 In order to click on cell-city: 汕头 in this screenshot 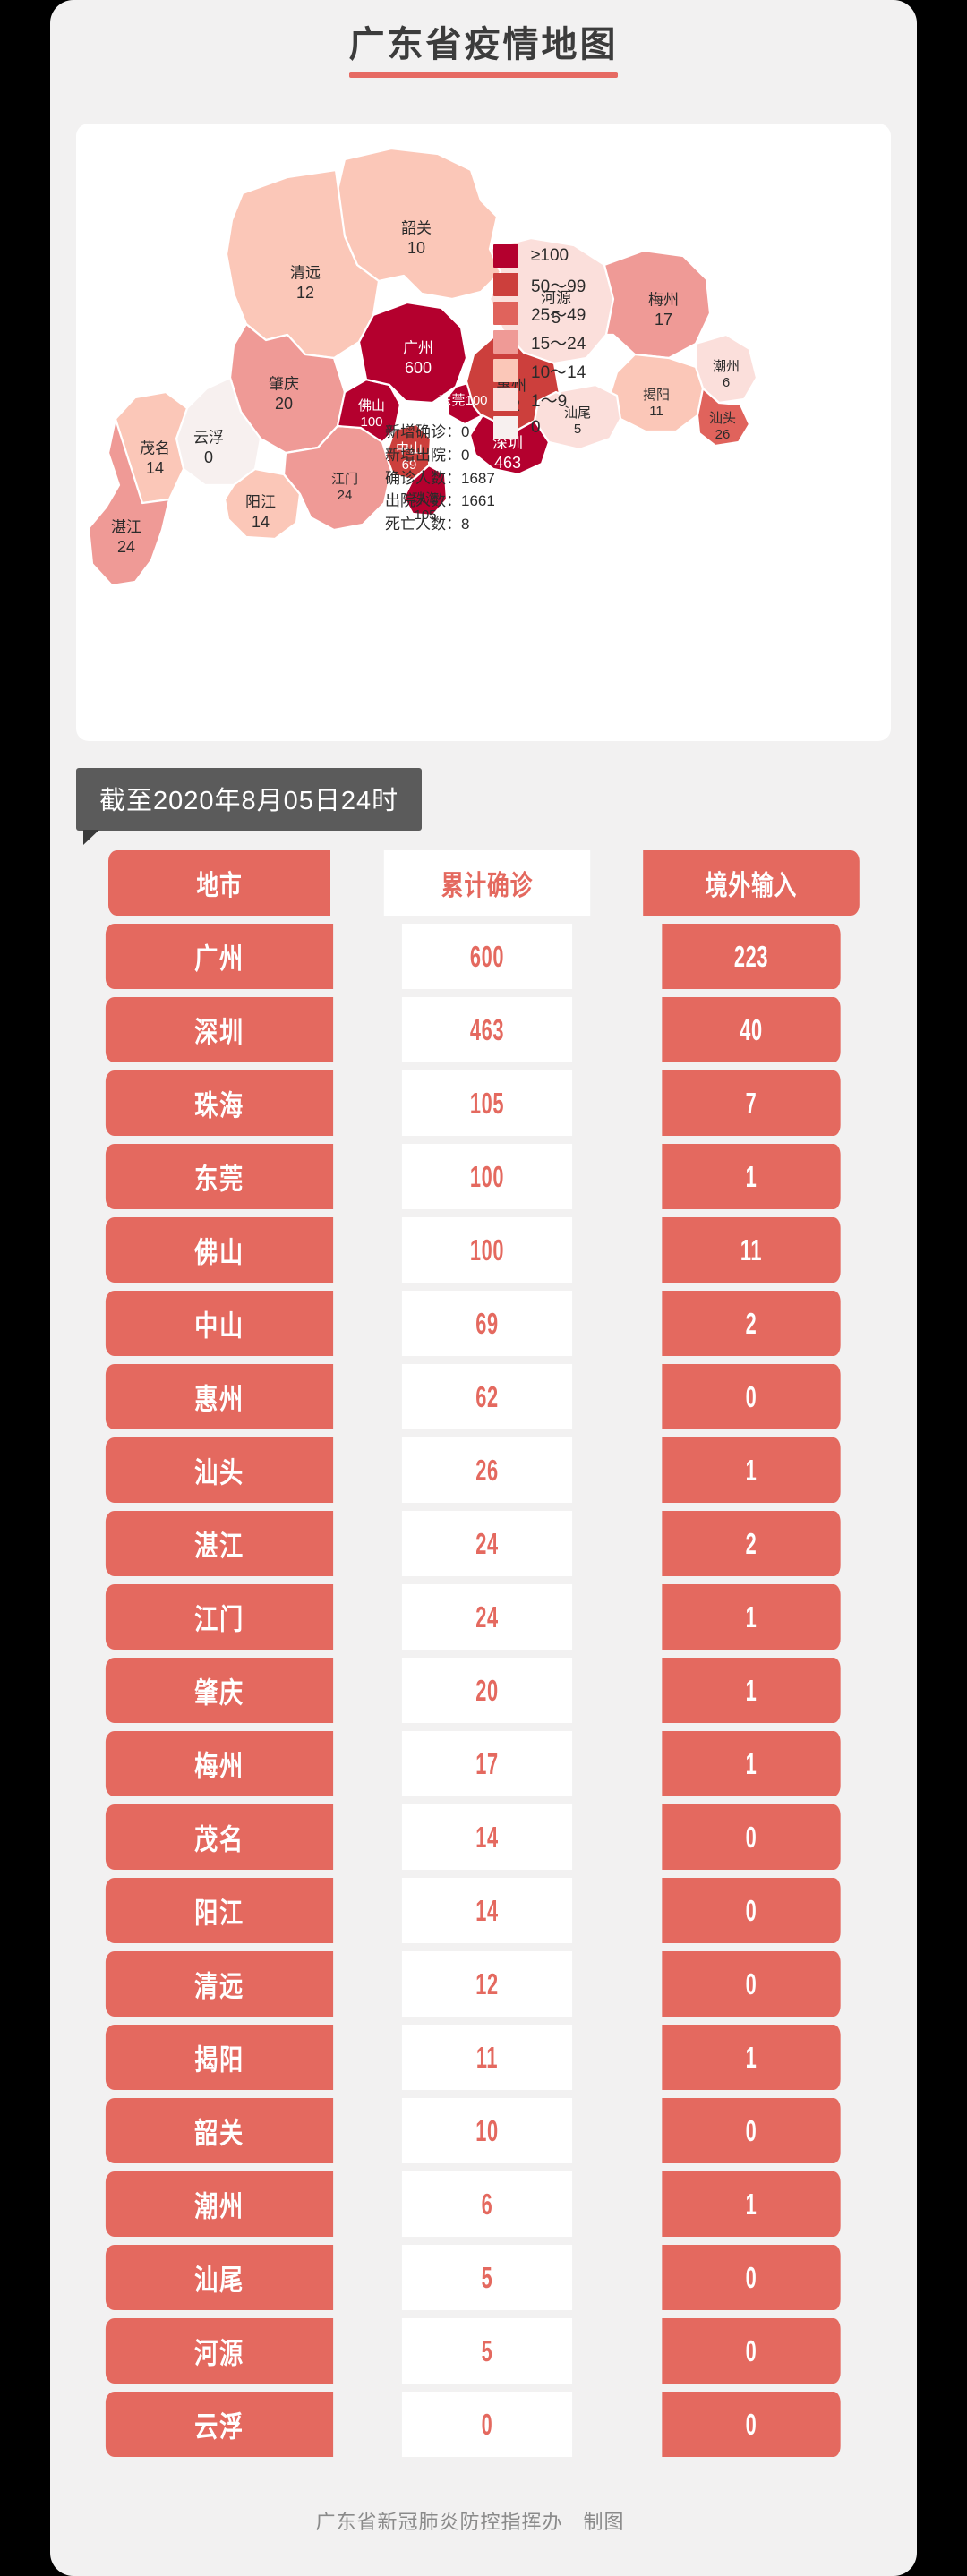, I will do `click(219, 1470)`.